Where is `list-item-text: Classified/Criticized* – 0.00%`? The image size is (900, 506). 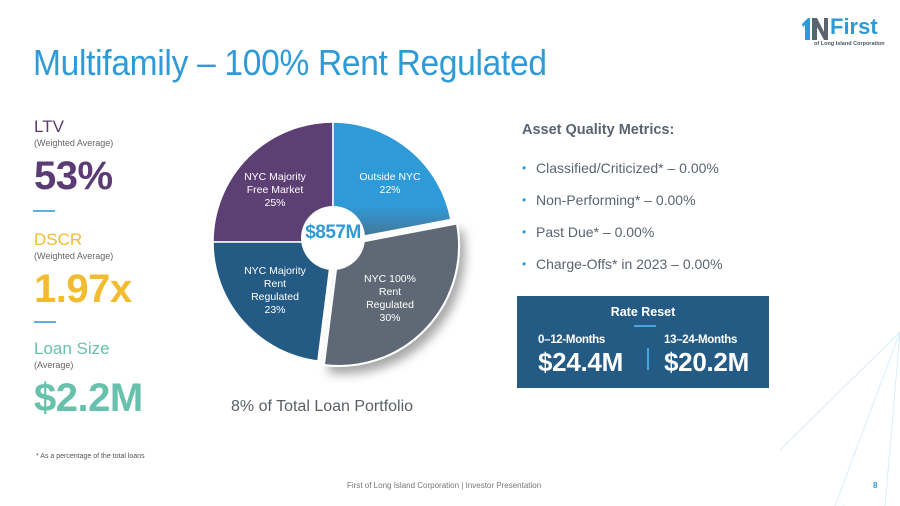
list-item-text: Classified/Criticized* – 0.00% is located at coordinates (627, 168).